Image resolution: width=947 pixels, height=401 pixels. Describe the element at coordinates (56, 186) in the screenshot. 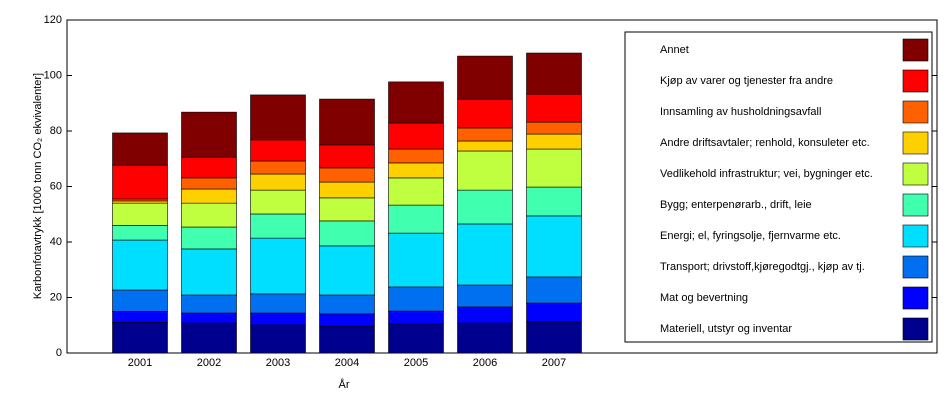

I see `y-tick-label: 60` at that location.